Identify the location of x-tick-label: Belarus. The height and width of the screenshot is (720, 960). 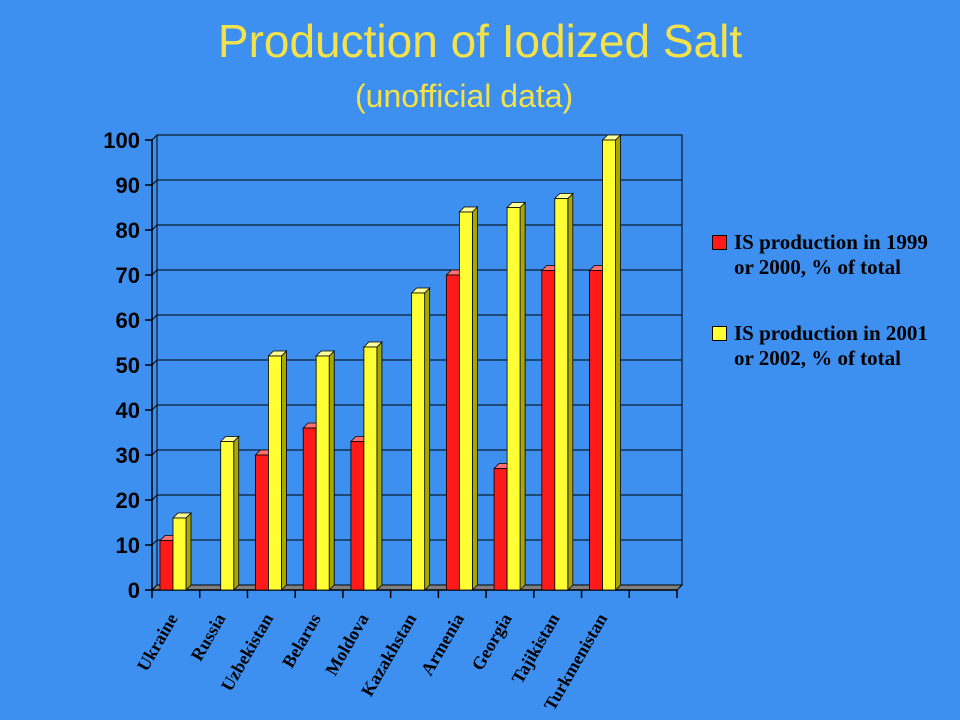
(301, 640).